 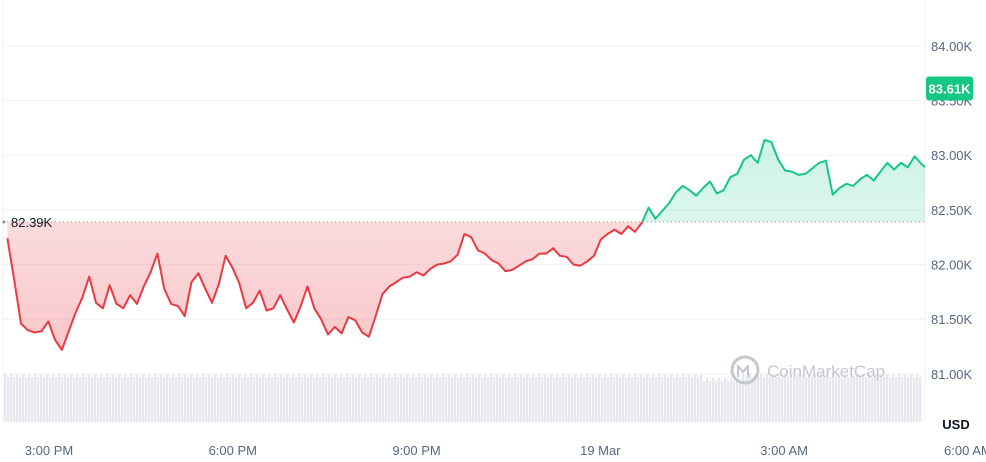 I want to click on y-tick-label: 81.00K, so click(x=952, y=374).